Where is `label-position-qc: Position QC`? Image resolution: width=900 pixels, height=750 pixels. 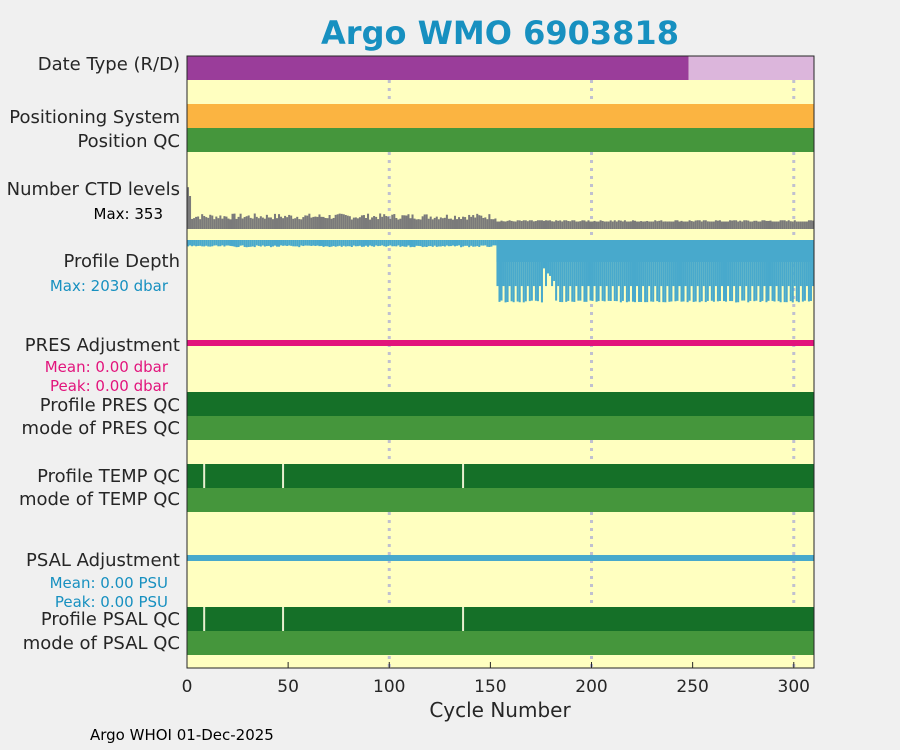 label-position-qc: Position QC is located at coordinates (128, 141).